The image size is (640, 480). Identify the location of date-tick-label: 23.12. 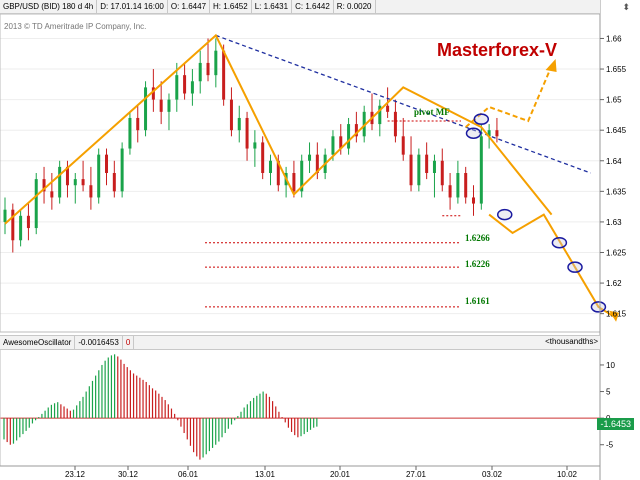
(75, 474).